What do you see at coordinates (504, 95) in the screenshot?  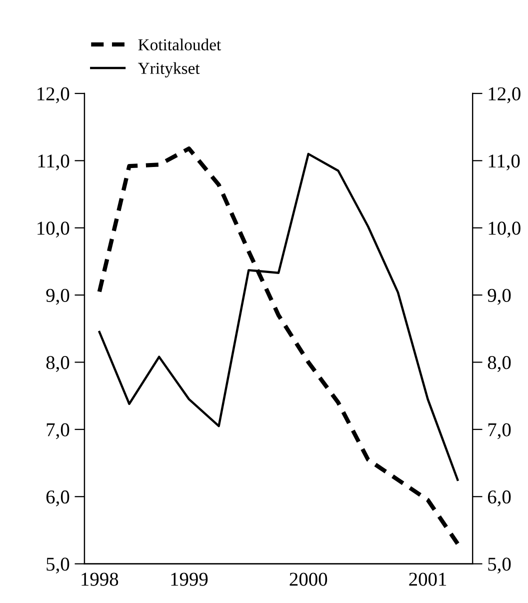 I see `y2-tick-label: 12,0` at bounding box center [504, 95].